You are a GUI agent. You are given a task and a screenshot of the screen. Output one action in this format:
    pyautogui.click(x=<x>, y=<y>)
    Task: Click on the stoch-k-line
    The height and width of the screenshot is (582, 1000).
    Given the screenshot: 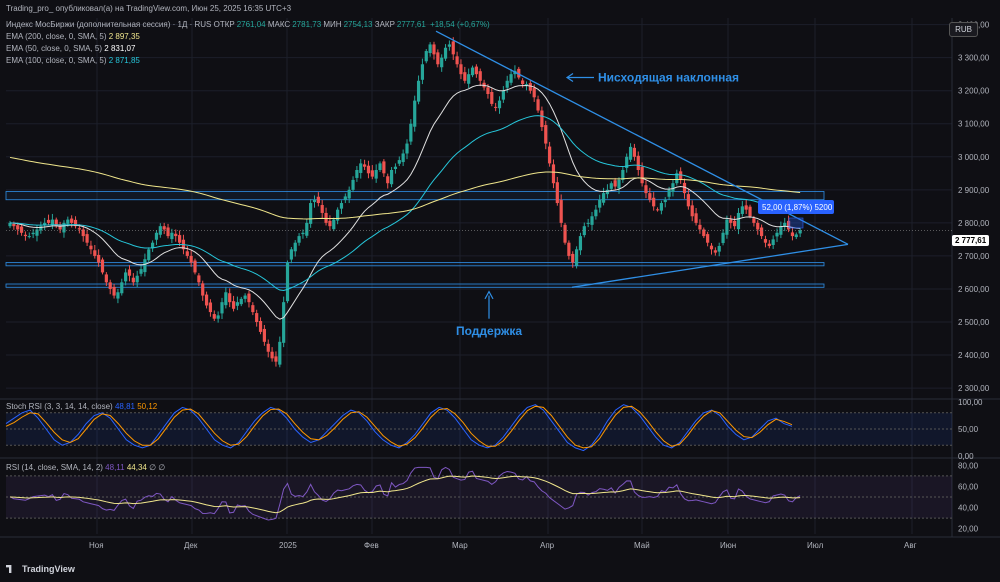 What is the action you would take?
    pyautogui.click(x=399, y=428)
    